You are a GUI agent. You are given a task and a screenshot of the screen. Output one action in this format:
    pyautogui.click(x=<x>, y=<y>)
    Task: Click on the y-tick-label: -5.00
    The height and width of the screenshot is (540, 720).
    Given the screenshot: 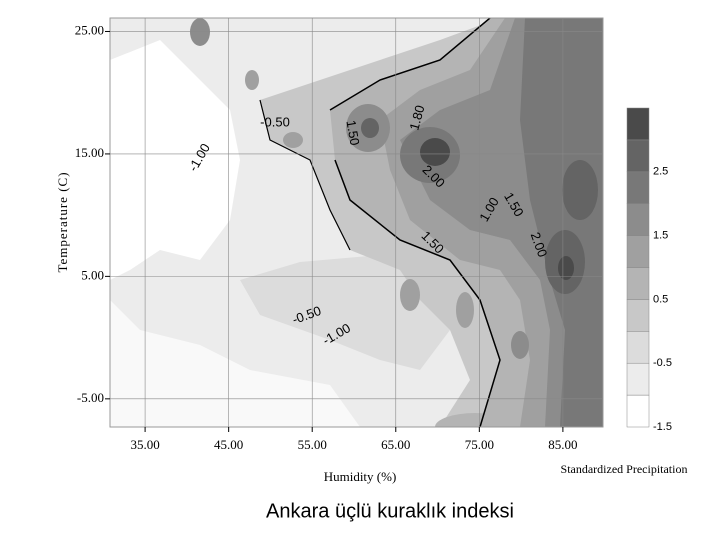 What is the action you would take?
    pyautogui.click(x=90, y=397)
    